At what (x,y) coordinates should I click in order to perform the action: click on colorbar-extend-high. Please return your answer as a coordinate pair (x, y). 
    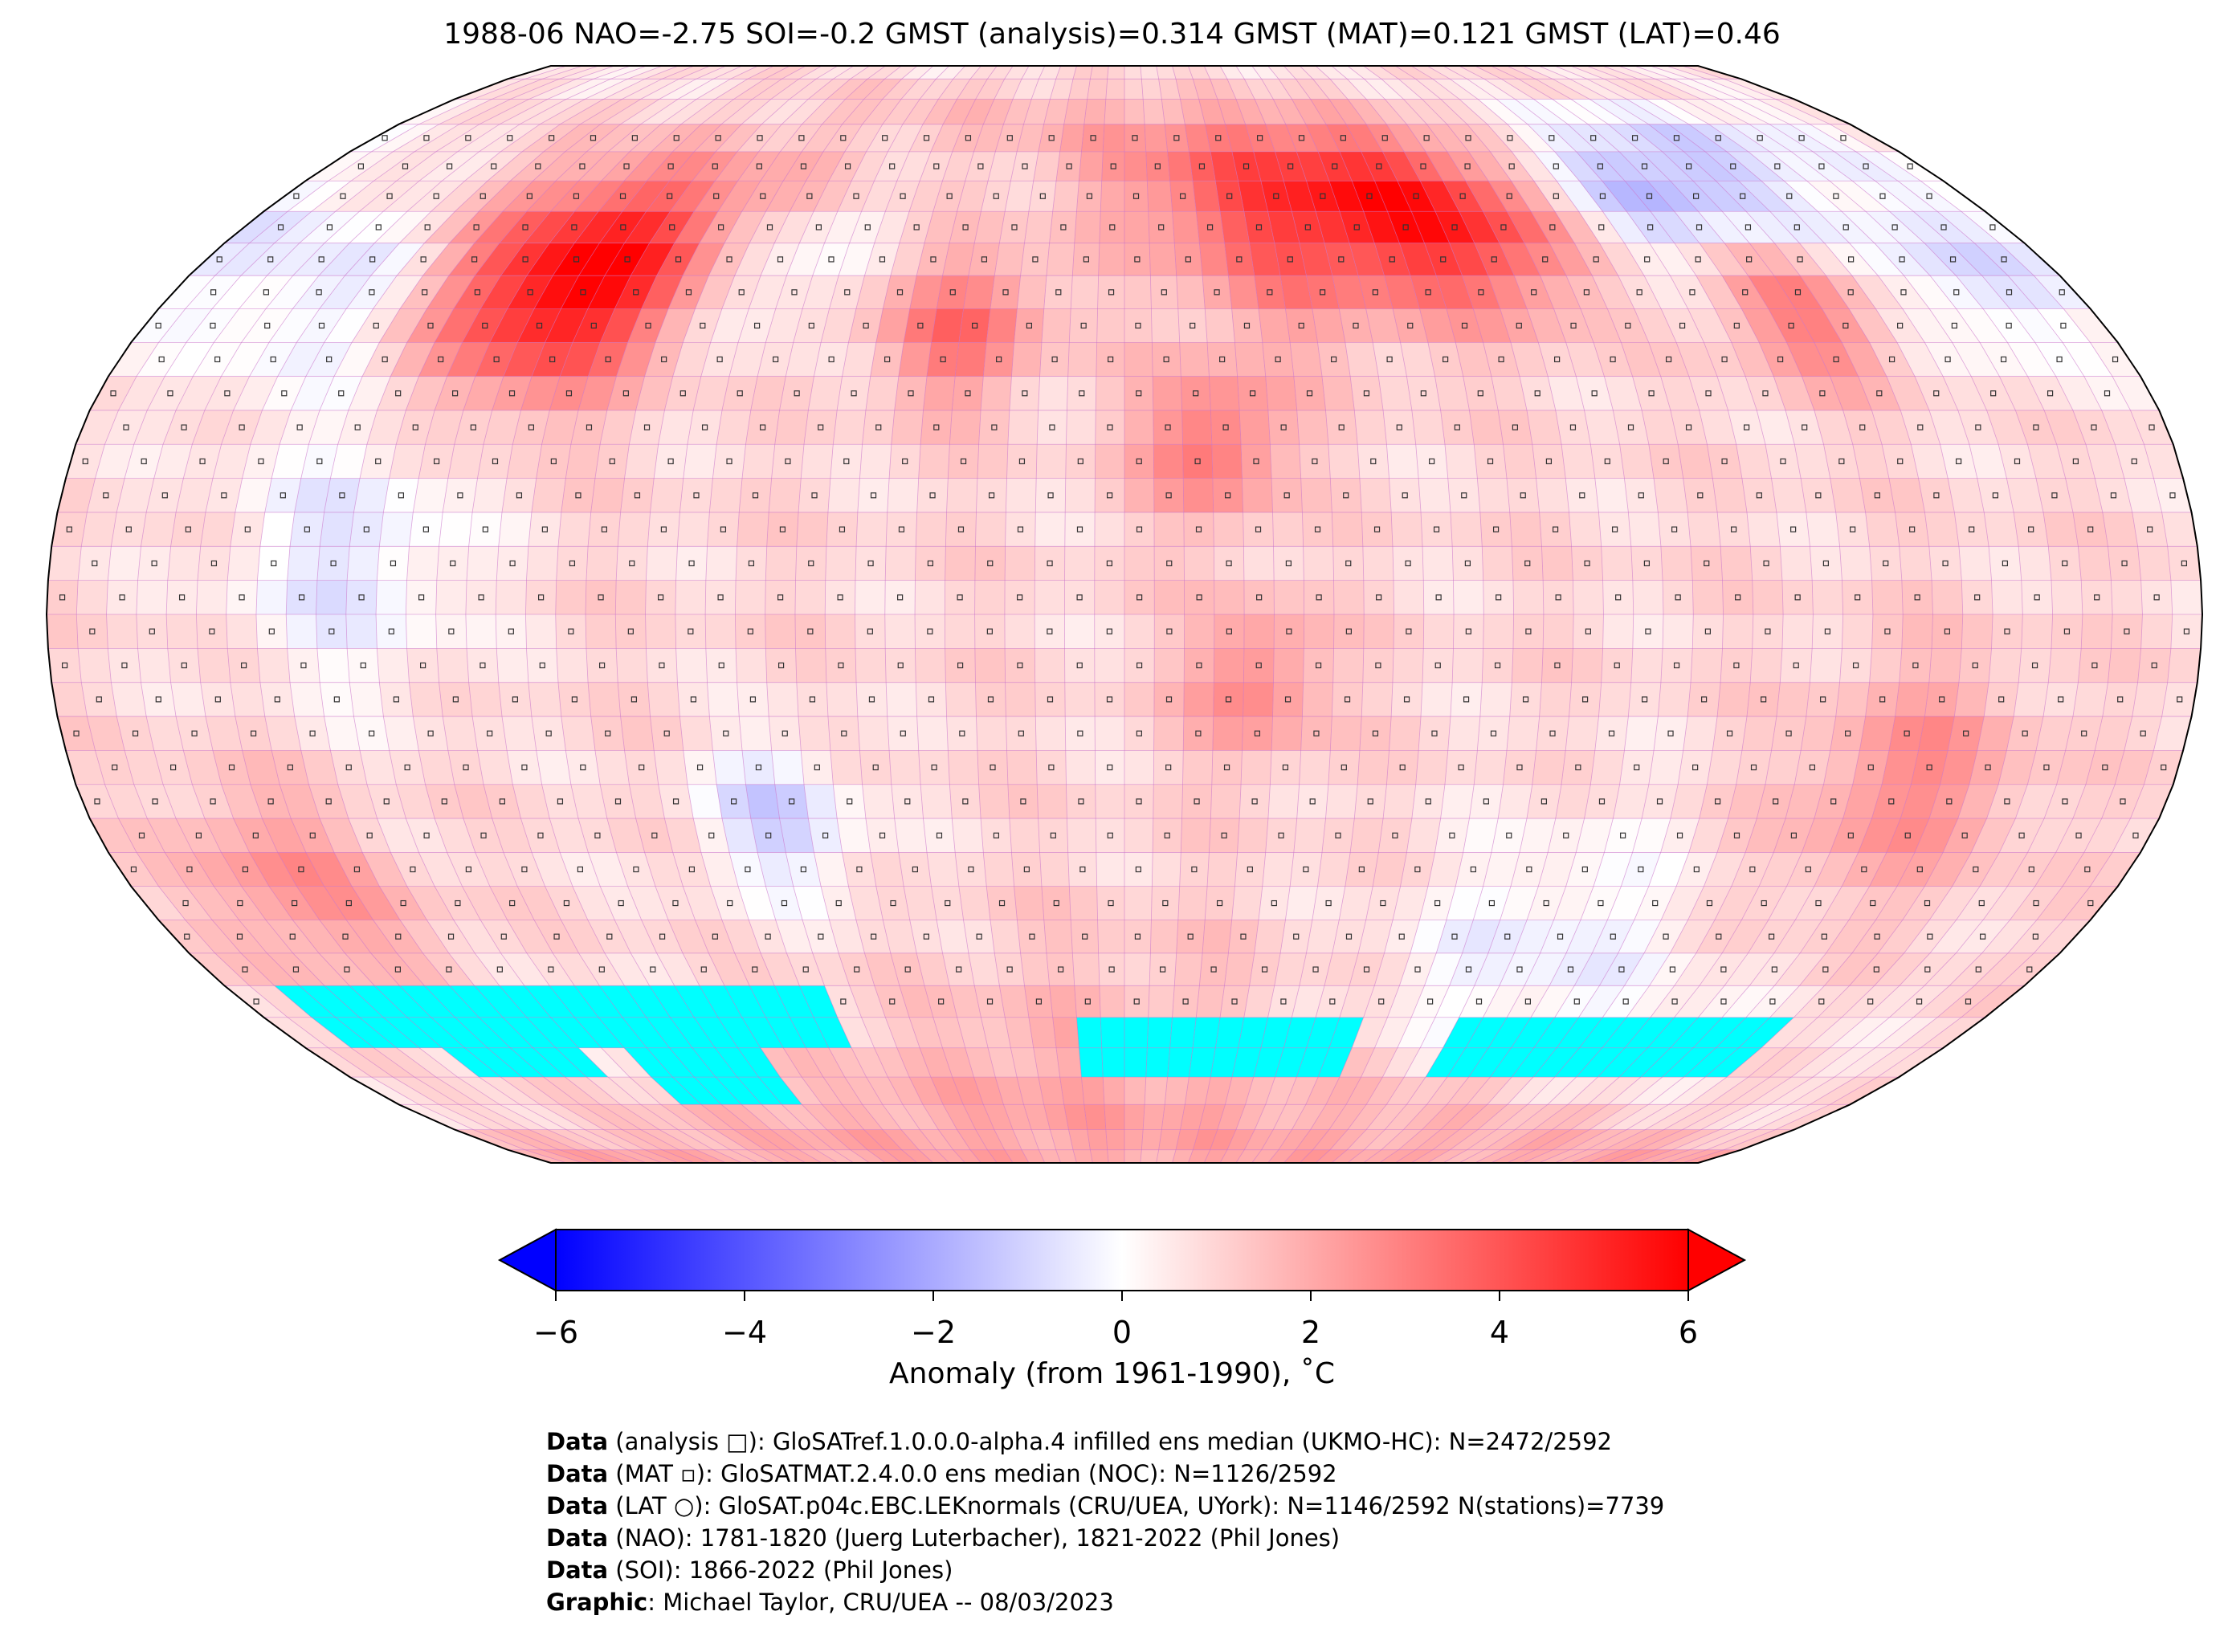
    Looking at the image, I should click on (1717, 1260).